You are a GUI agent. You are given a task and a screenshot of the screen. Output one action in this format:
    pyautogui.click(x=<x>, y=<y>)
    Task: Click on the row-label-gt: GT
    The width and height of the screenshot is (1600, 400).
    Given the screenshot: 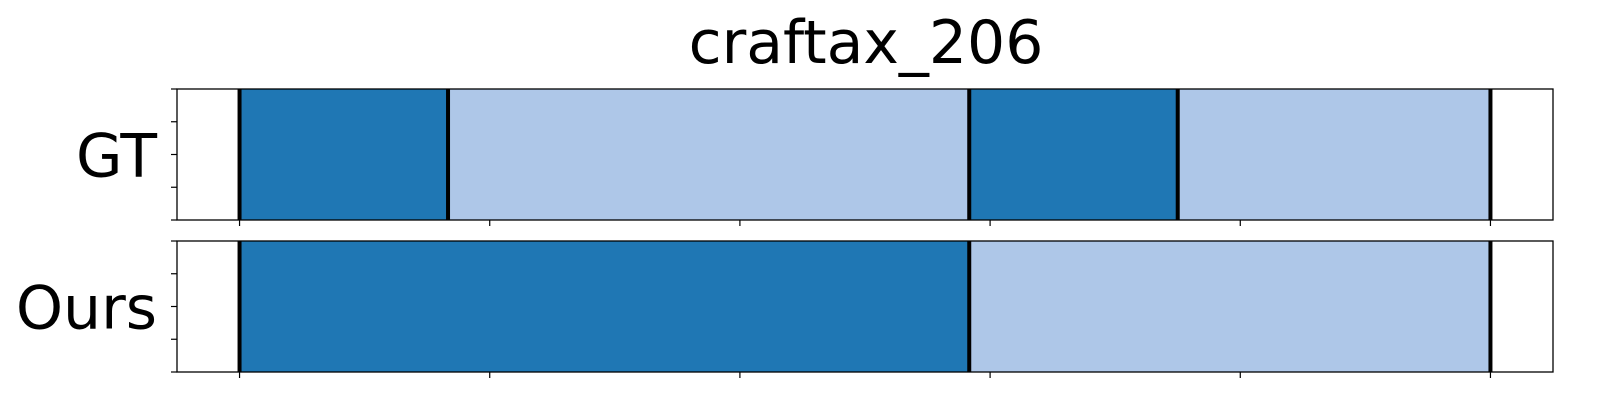 What is the action you would take?
    pyautogui.click(x=116, y=157)
    